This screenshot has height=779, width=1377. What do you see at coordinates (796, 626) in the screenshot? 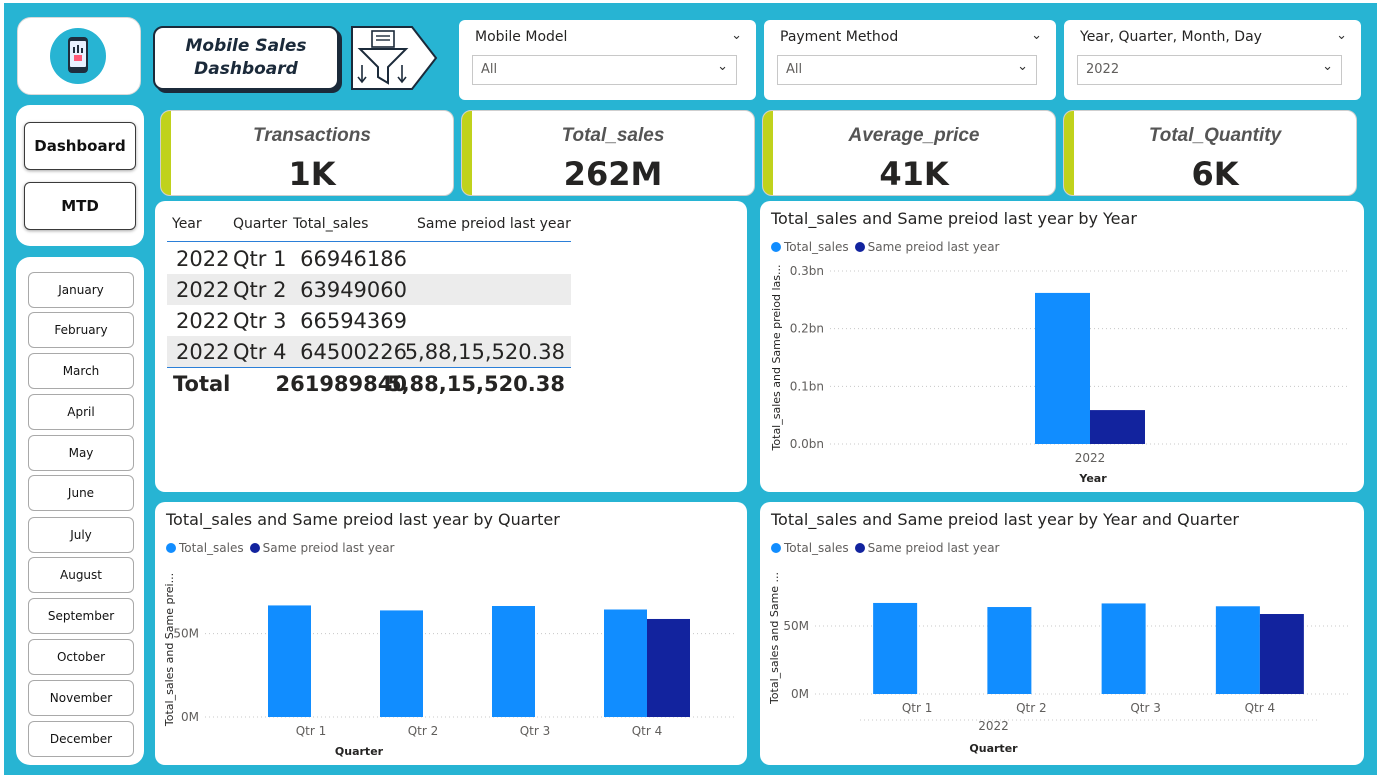
I see `y-tick-label: 50M` at bounding box center [796, 626].